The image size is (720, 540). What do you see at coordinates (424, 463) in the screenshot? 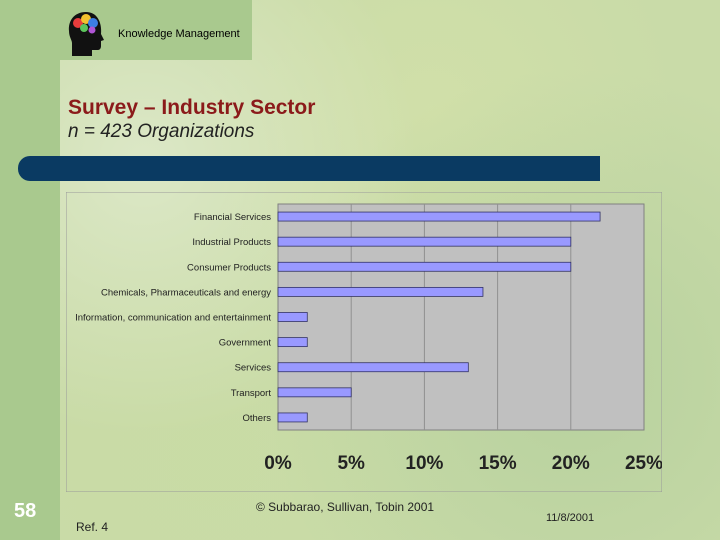
I see `x-tick-label: 10%` at bounding box center [424, 463].